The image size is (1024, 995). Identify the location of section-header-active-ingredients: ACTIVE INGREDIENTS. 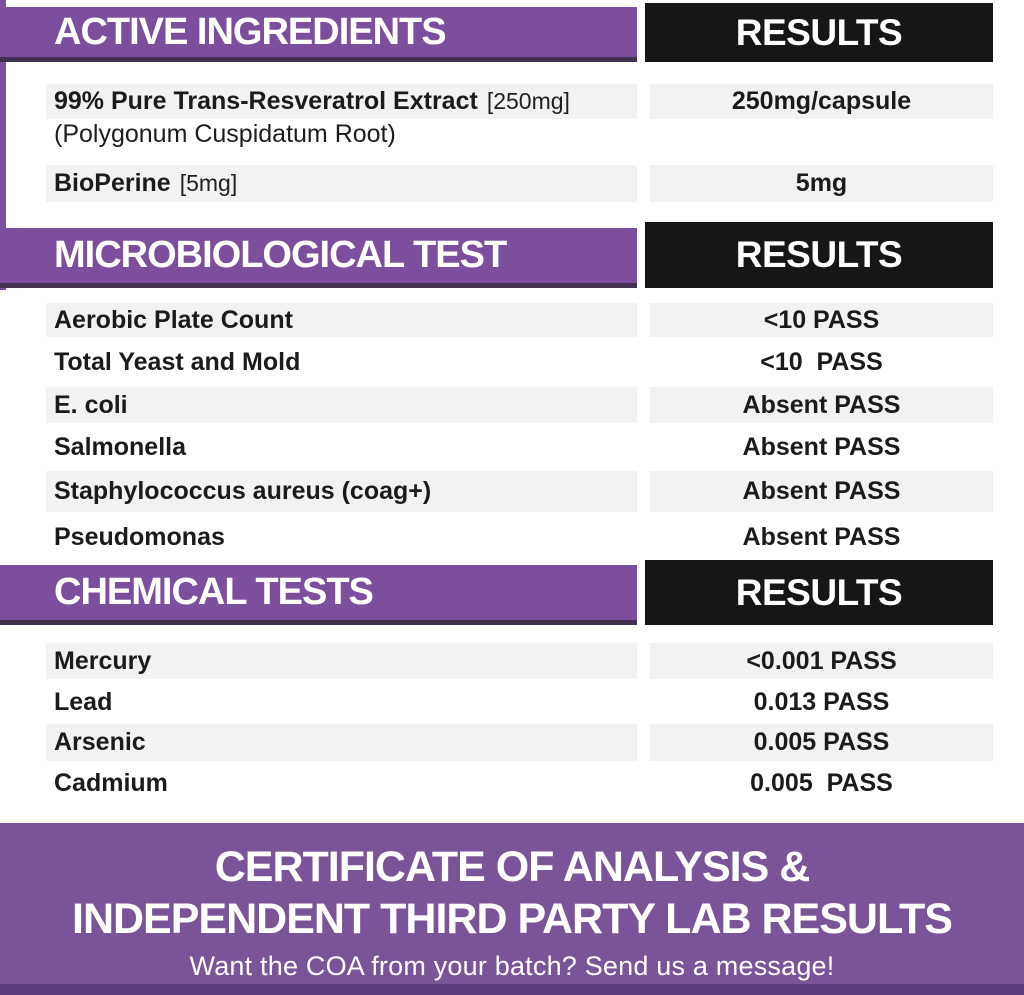
(318, 34).